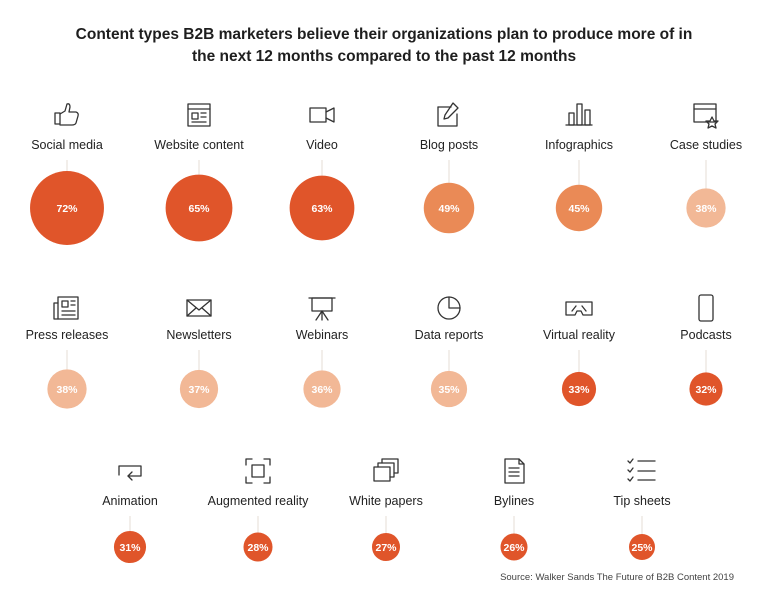 This screenshot has width=768, height=602. What do you see at coordinates (66, 308) in the screenshot?
I see `newspaper-icon` at bounding box center [66, 308].